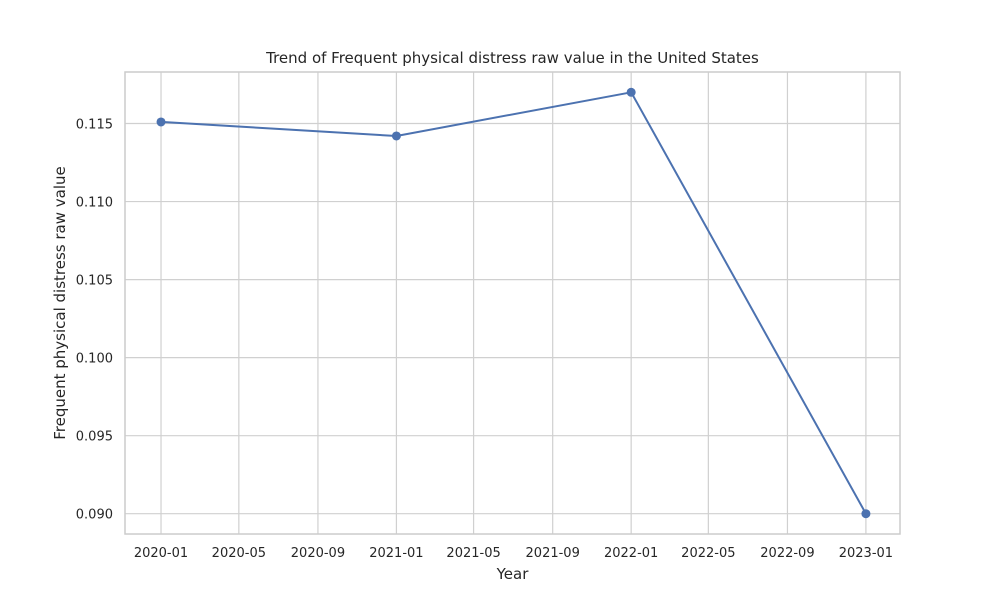 The height and width of the screenshot is (600, 1000). I want to click on y-tick-label: 0.115, so click(94, 125).